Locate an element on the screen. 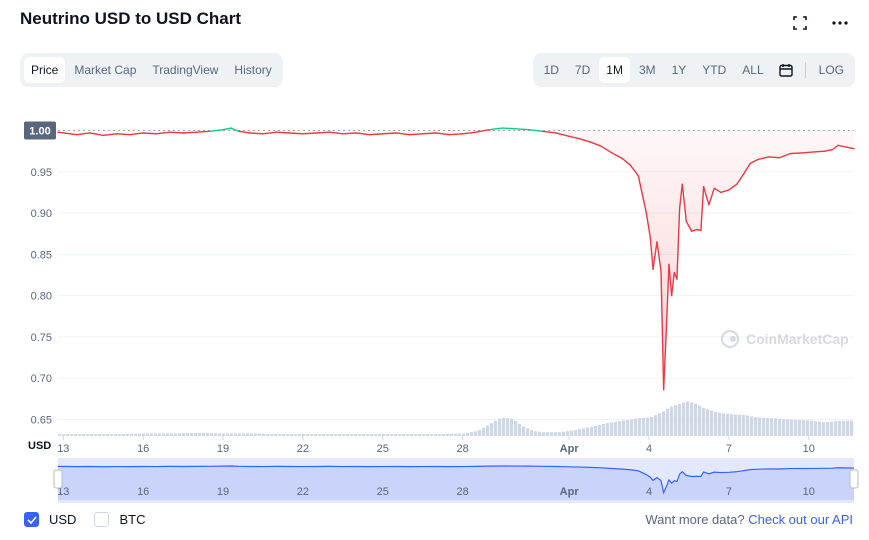 This screenshot has height=540, width=869. usd-checkbox is located at coordinates (31, 519).